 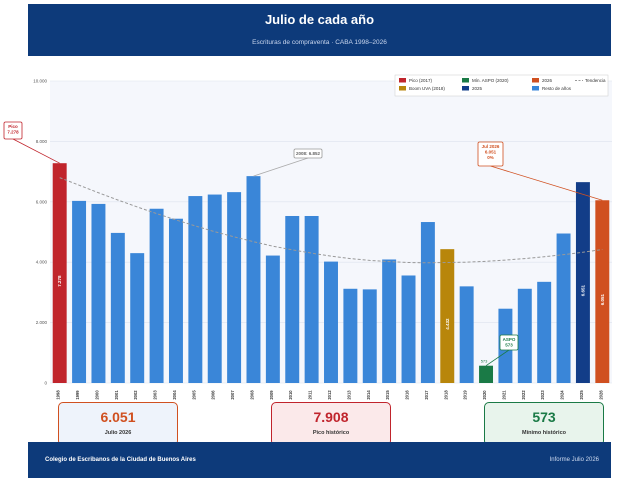 I want to click on bar-2015, so click(x=389, y=321).